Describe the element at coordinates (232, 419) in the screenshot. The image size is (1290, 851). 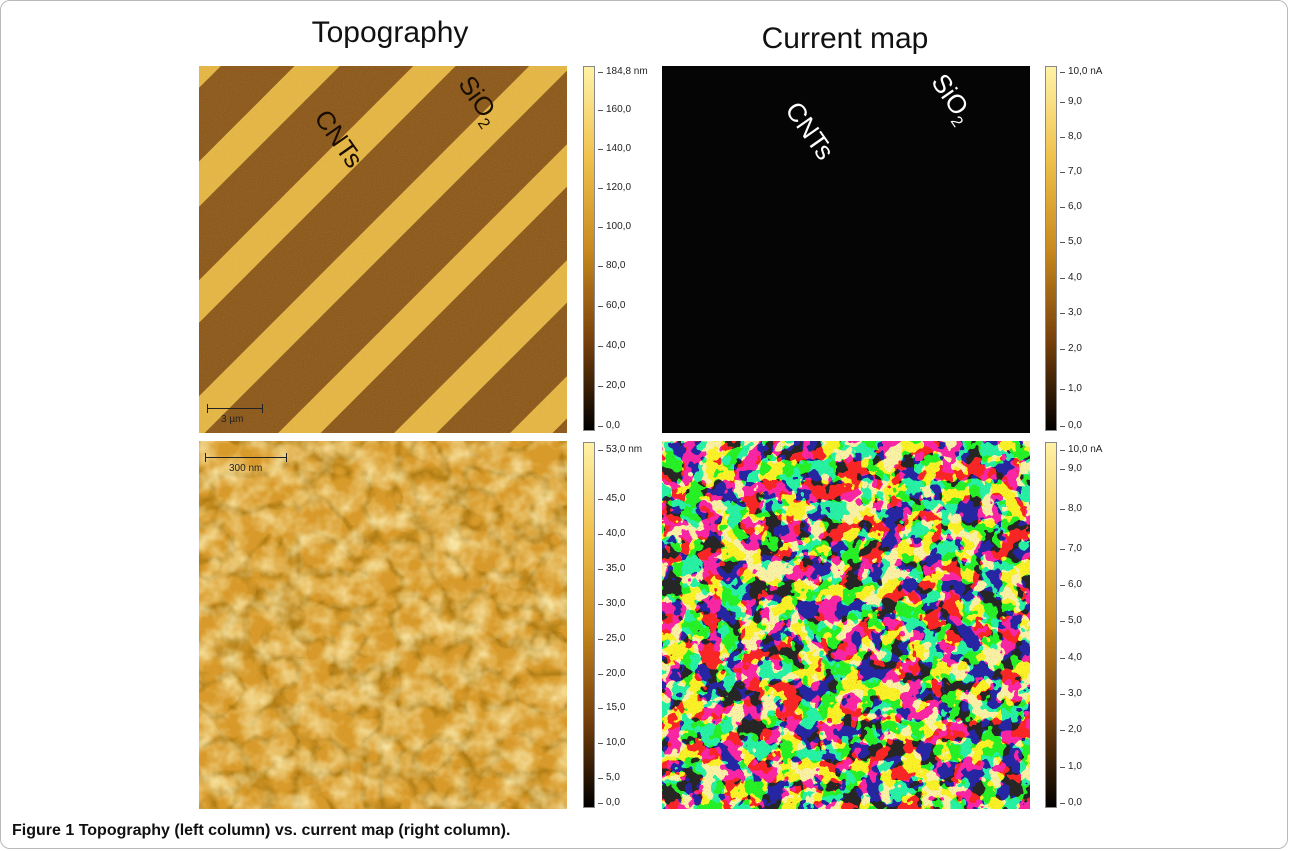
I see `scalebar-top-label: 3 µm` at that location.